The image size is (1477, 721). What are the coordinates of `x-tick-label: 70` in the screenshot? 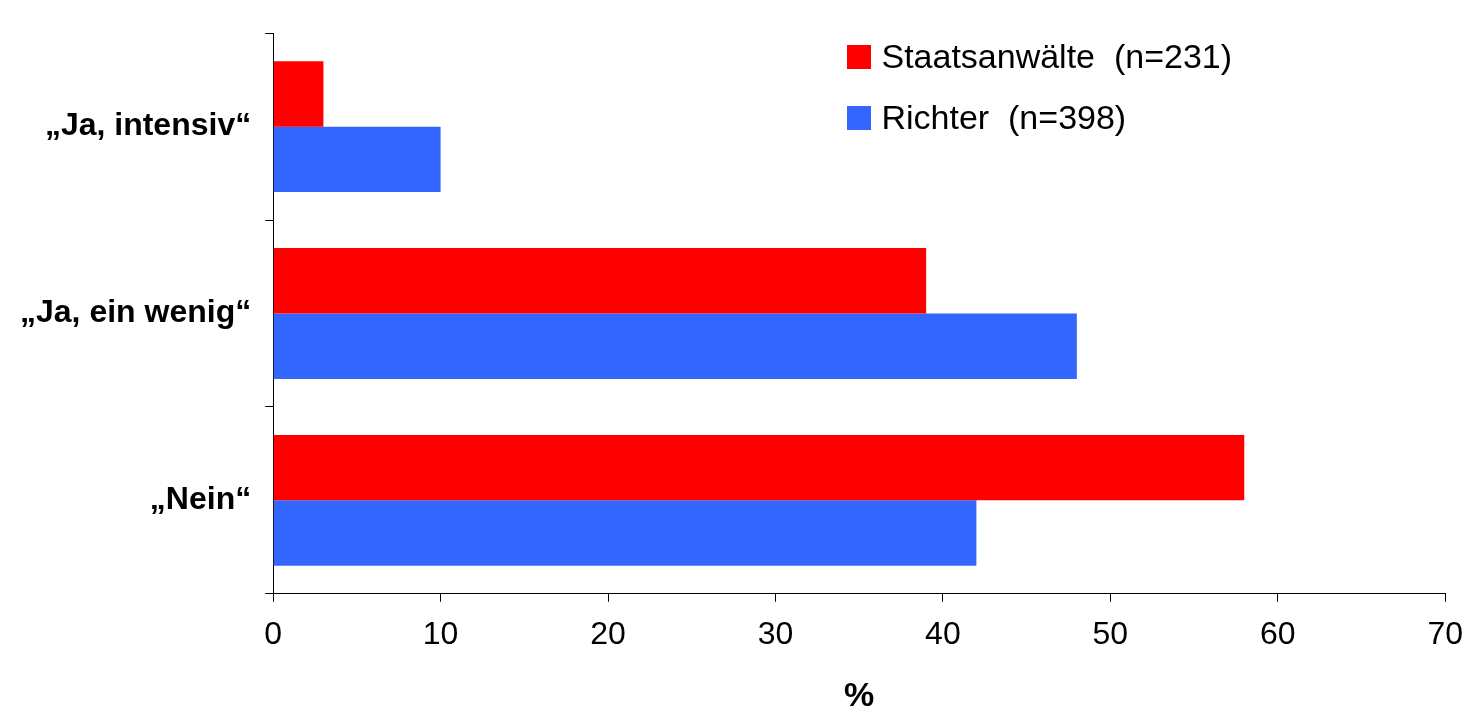 It's located at (1445, 632).